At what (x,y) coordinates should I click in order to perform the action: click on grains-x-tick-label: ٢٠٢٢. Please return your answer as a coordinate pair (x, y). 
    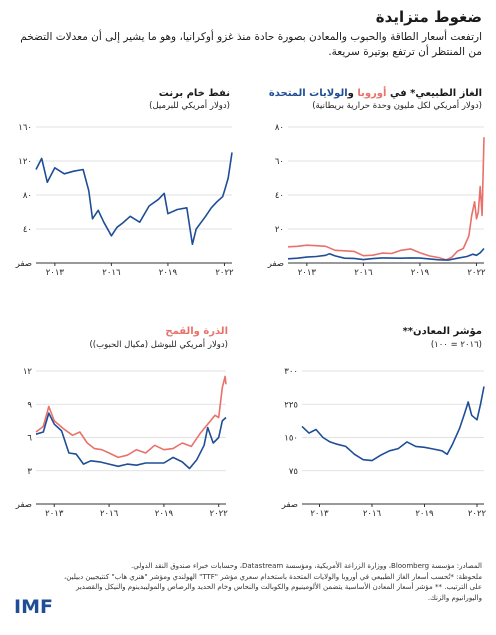
    Looking at the image, I should click on (219, 514).